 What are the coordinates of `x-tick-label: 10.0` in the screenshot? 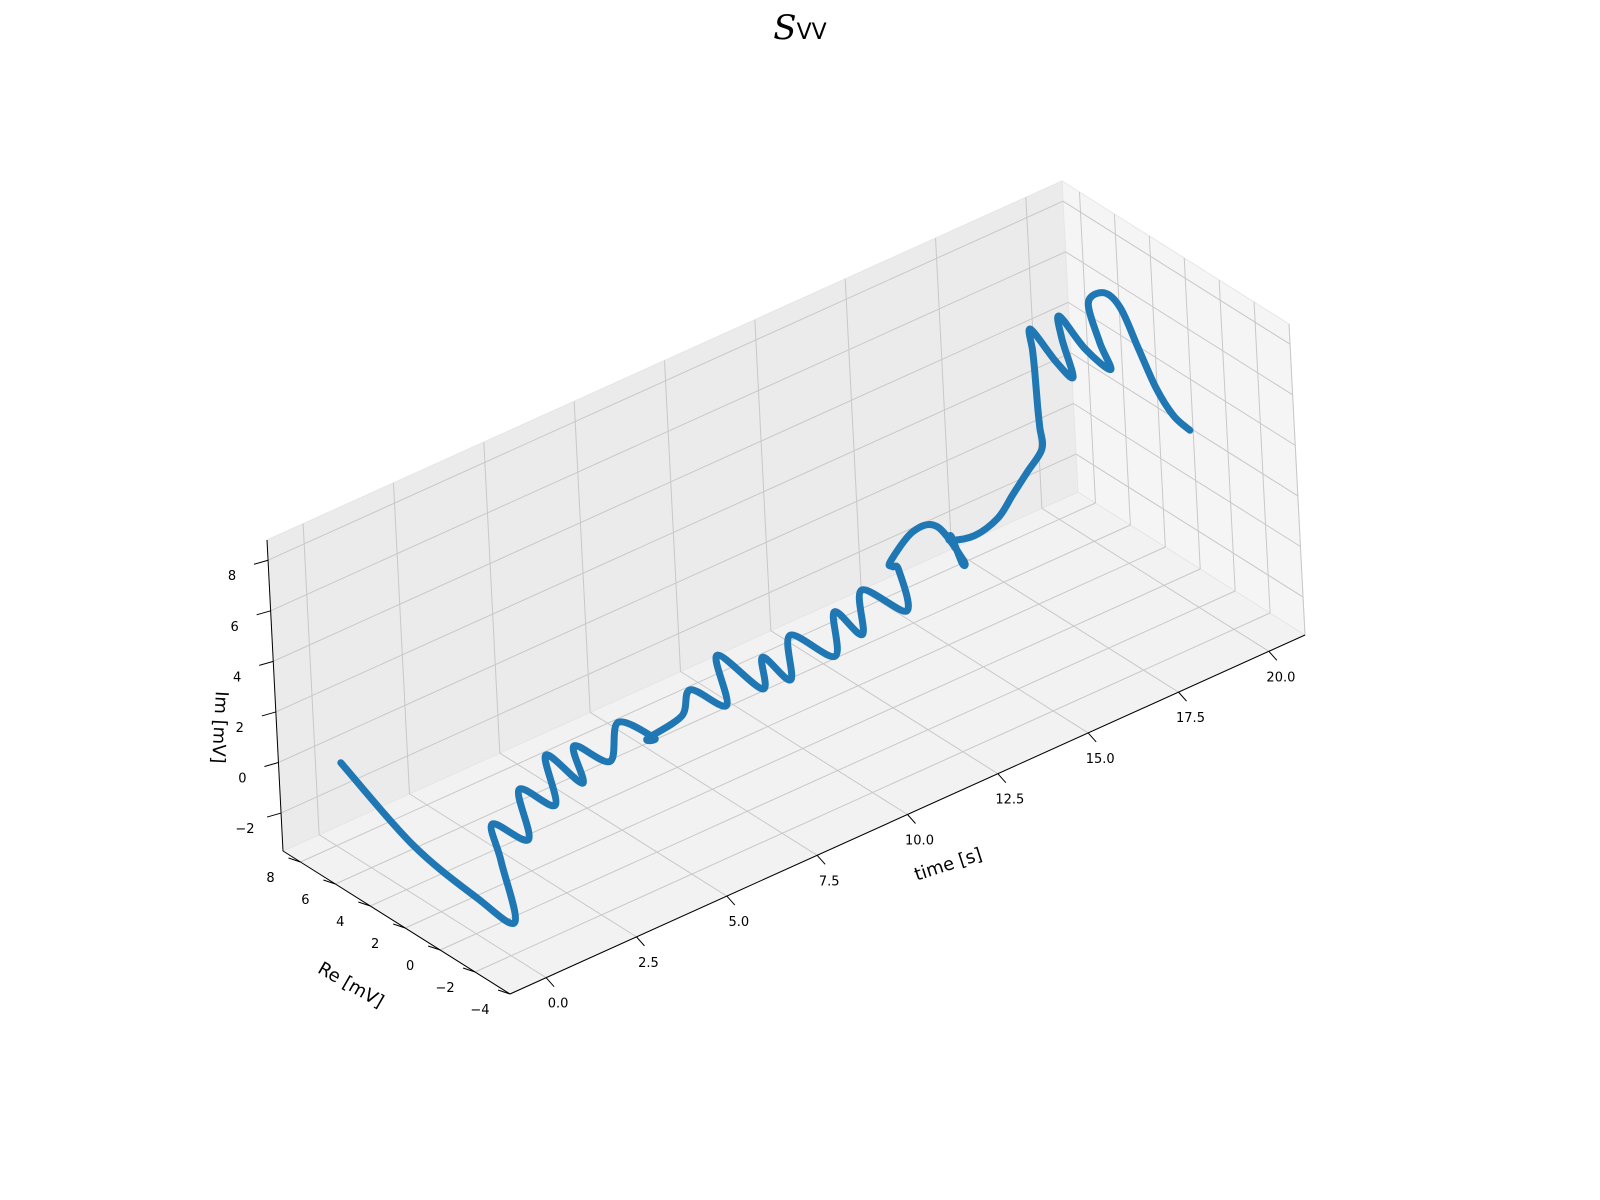 It's located at (919, 841).